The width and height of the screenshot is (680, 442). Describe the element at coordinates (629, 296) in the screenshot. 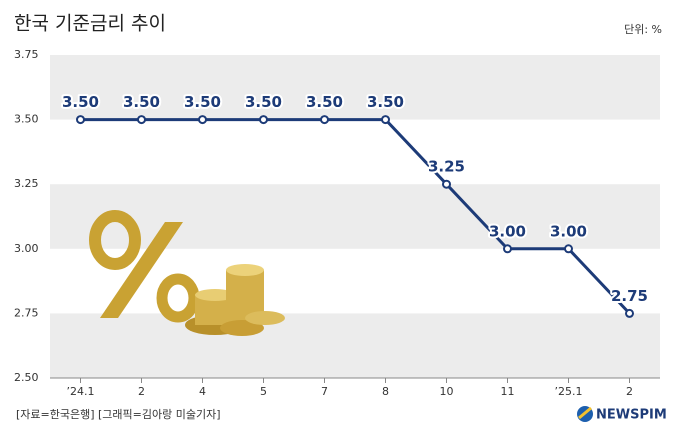

I see `value-label: 2.75` at that location.